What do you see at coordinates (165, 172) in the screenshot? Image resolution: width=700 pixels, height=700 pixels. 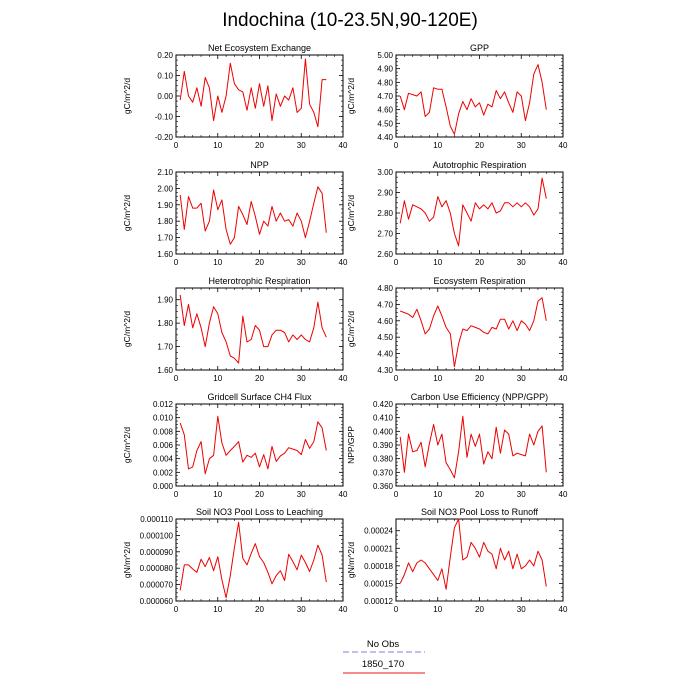 I see `y-tick-label: 2.10` at bounding box center [165, 172].